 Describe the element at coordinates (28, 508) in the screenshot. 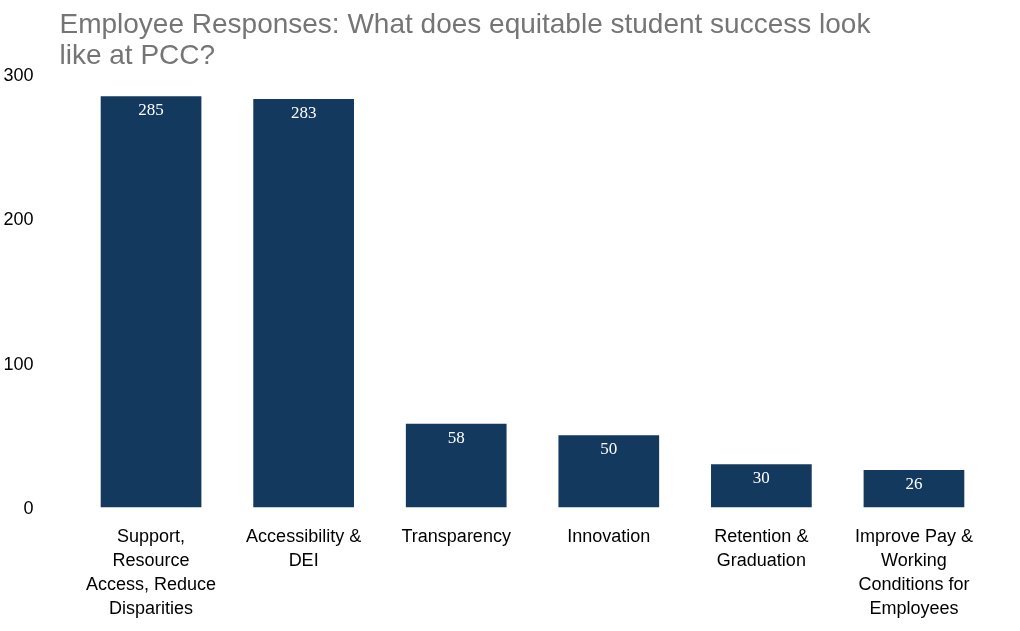

I see `y-tick-label: 0` at that location.